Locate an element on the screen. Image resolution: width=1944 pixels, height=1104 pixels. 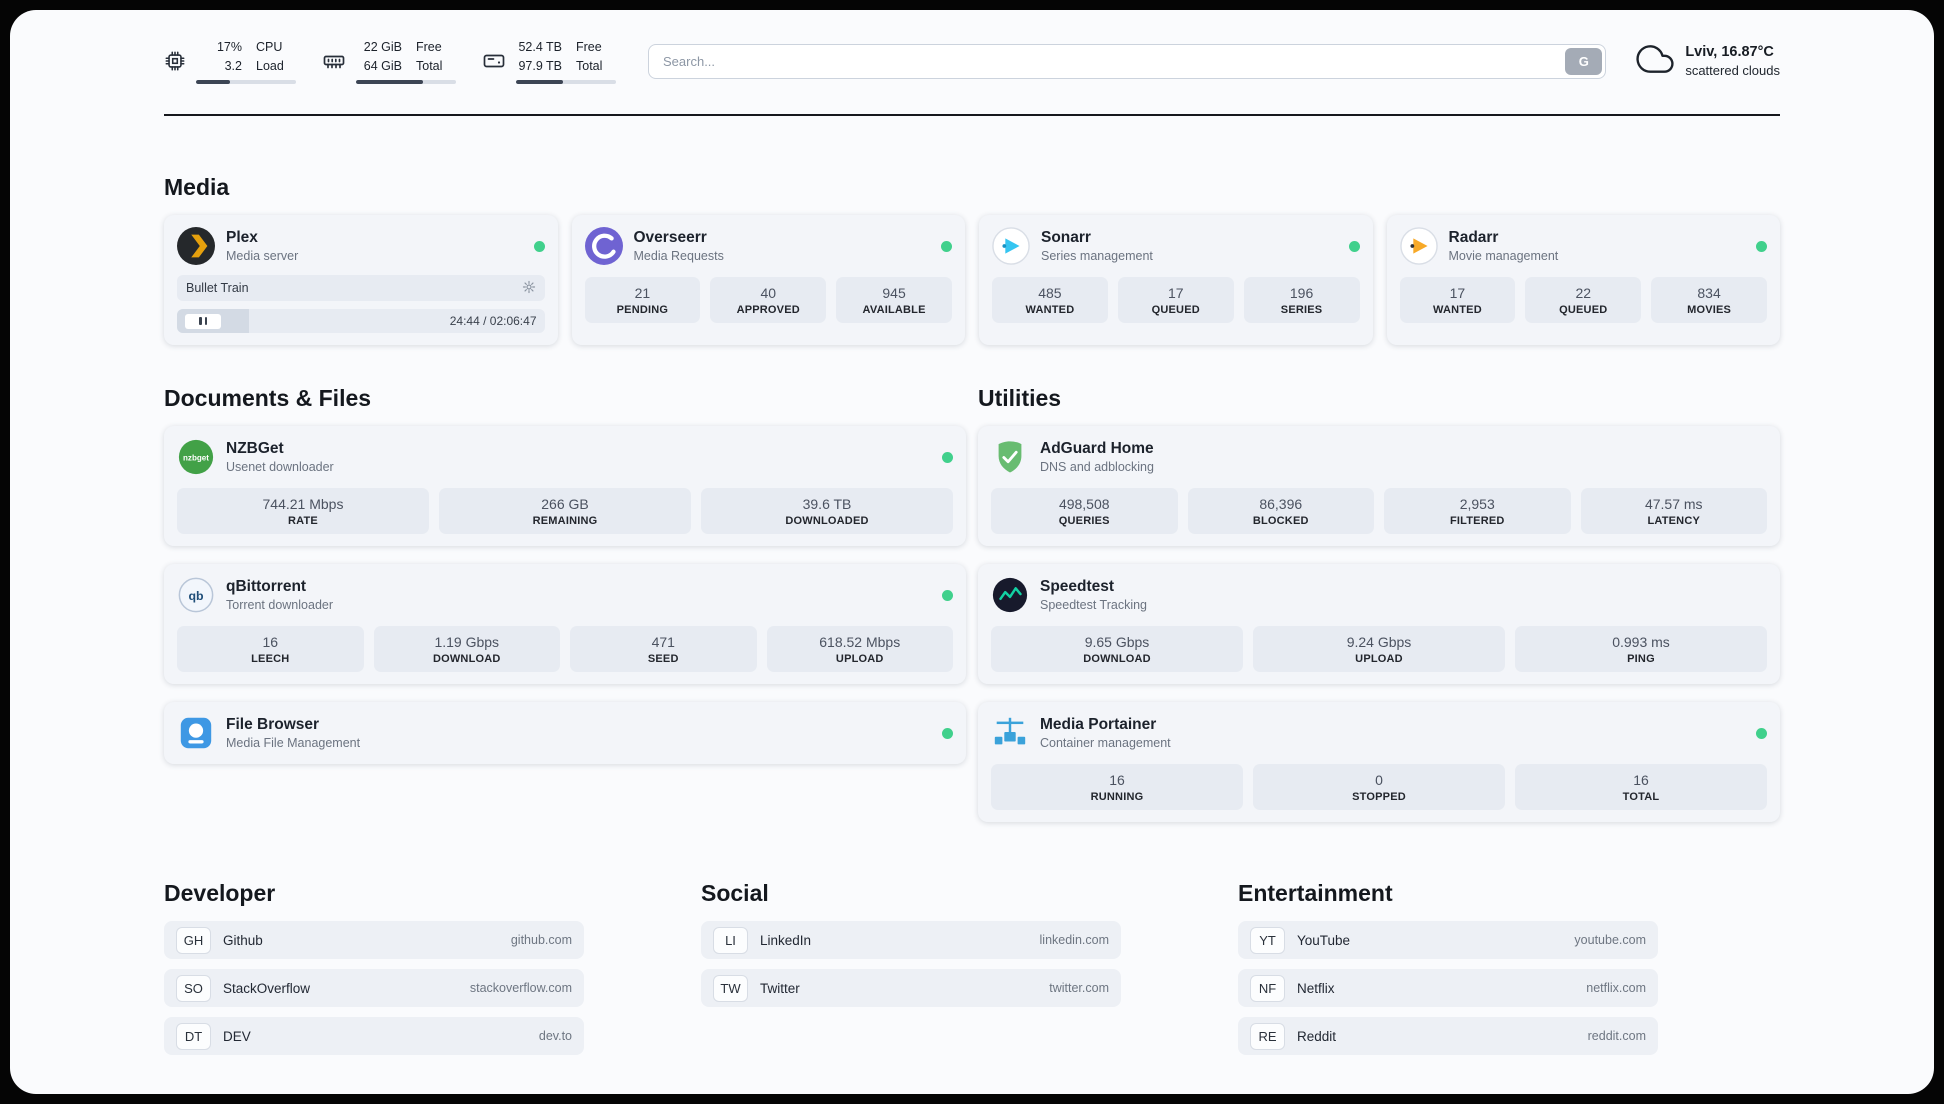
app-link-sonarr: Sonarr Series management is located at coordinates (1176, 246).